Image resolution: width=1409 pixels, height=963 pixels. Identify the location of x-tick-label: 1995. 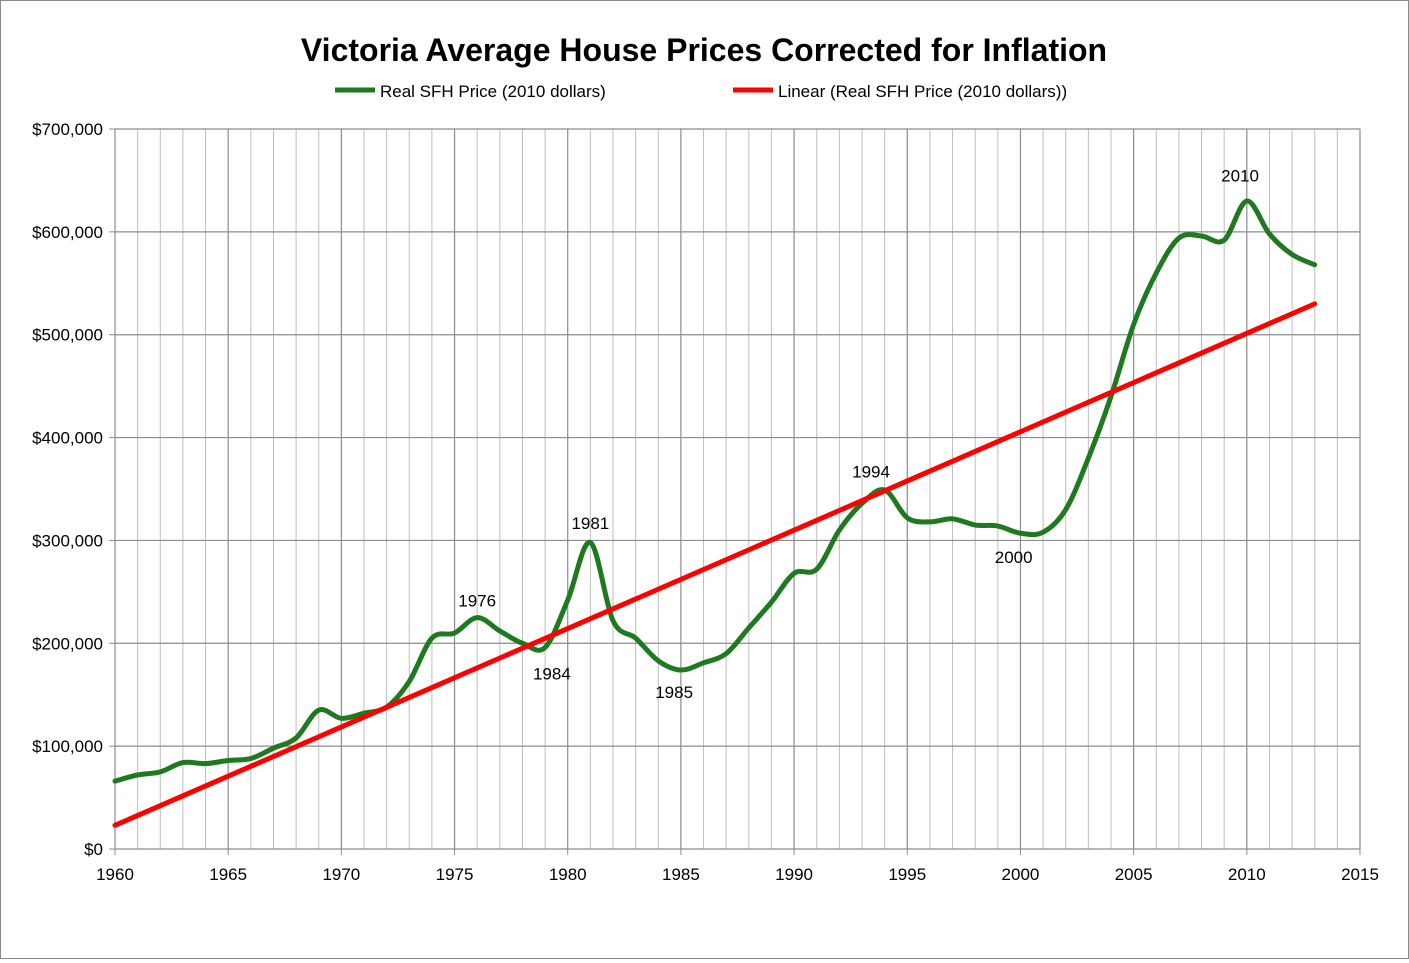
(907, 874).